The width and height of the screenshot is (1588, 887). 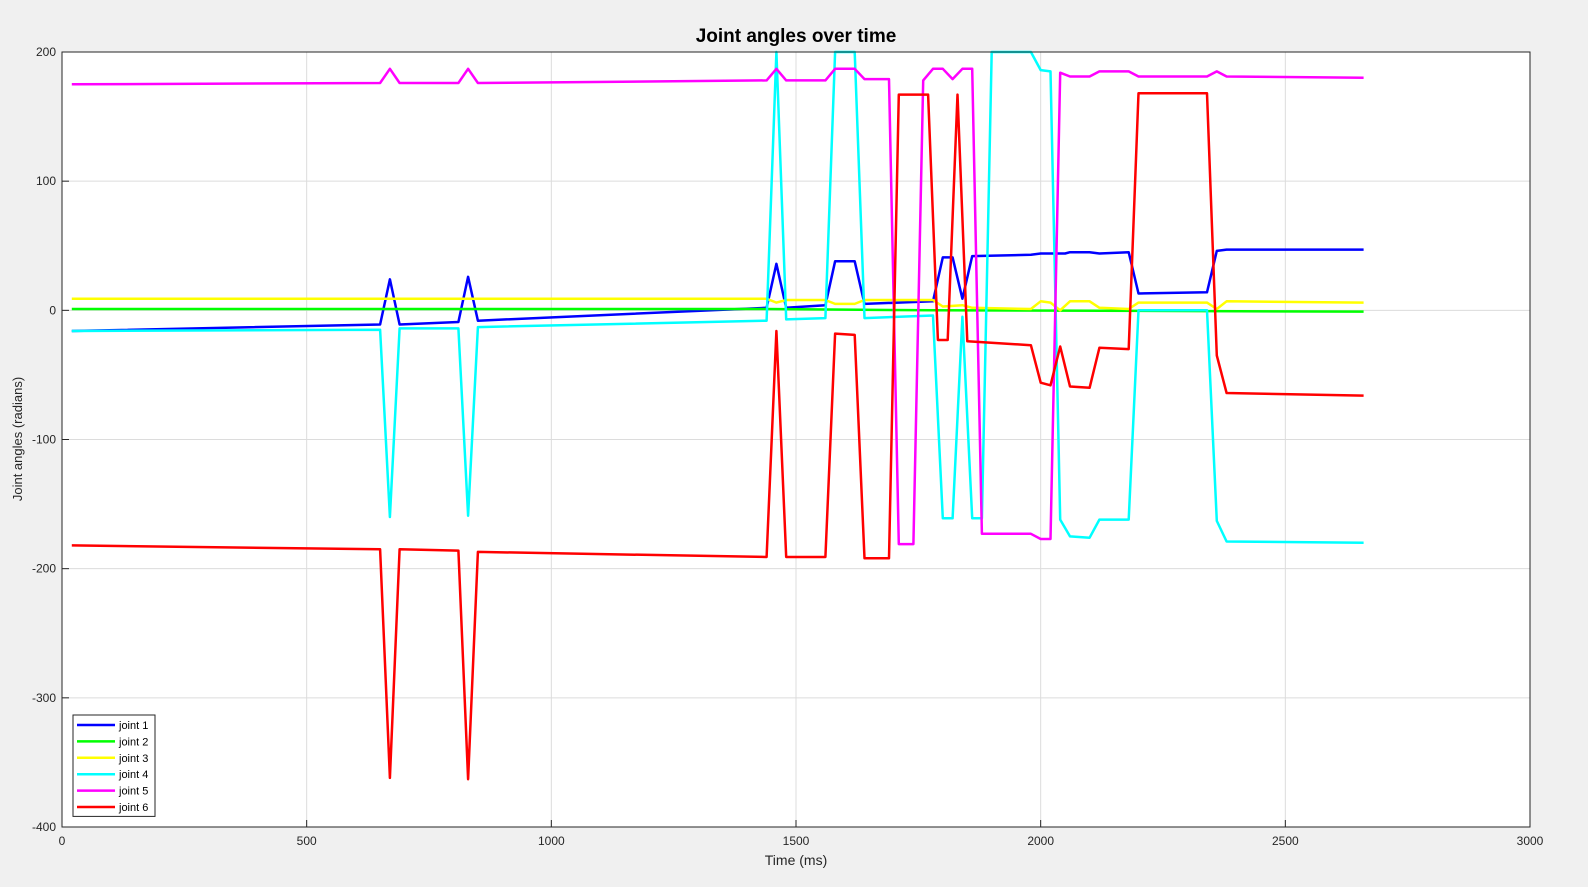 What do you see at coordinates (133, 792) in the screenshot?
I see `legend-label: joint 5` at bounding box center [133, 792].